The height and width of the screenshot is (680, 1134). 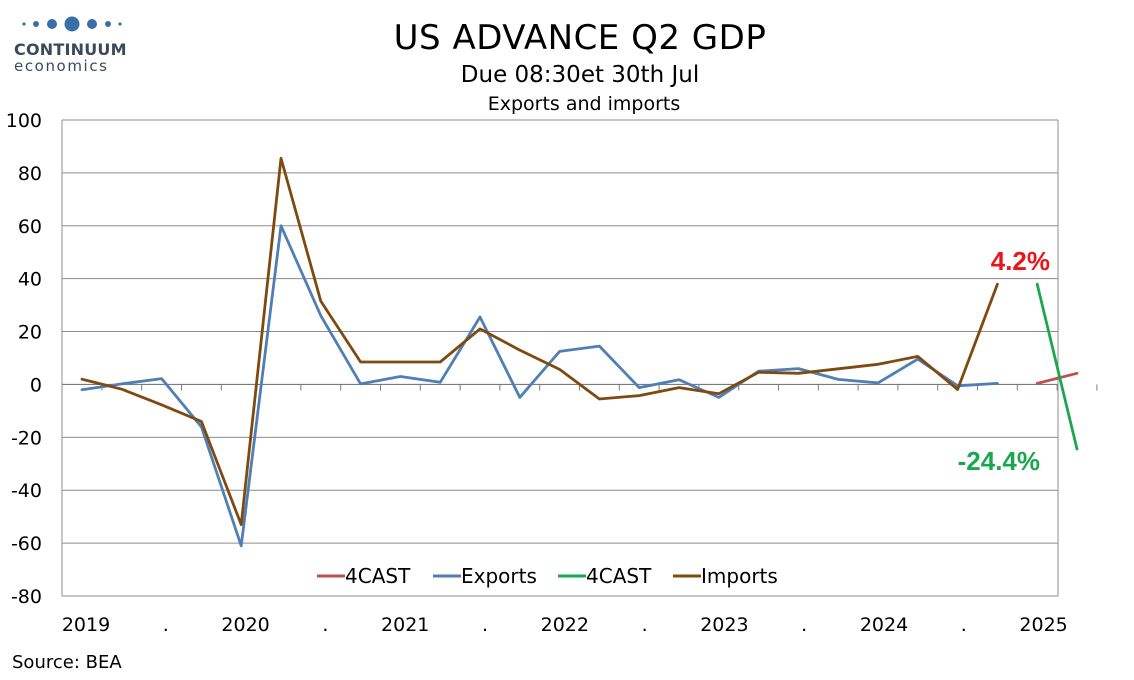 I want to click on x-tick-label: 2019, so click(x=86, y=625).